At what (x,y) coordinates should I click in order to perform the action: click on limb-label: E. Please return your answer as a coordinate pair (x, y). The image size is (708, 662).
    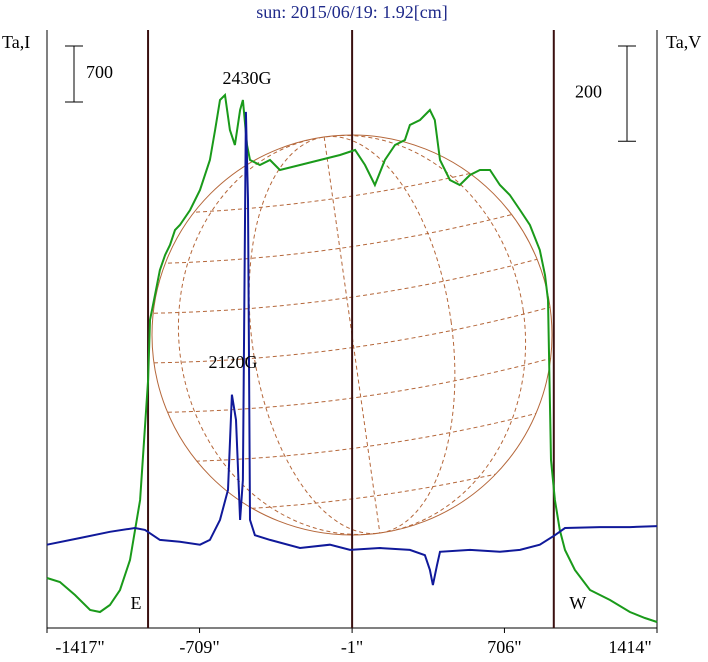
    Looking at the image, I should click on (136, 603).